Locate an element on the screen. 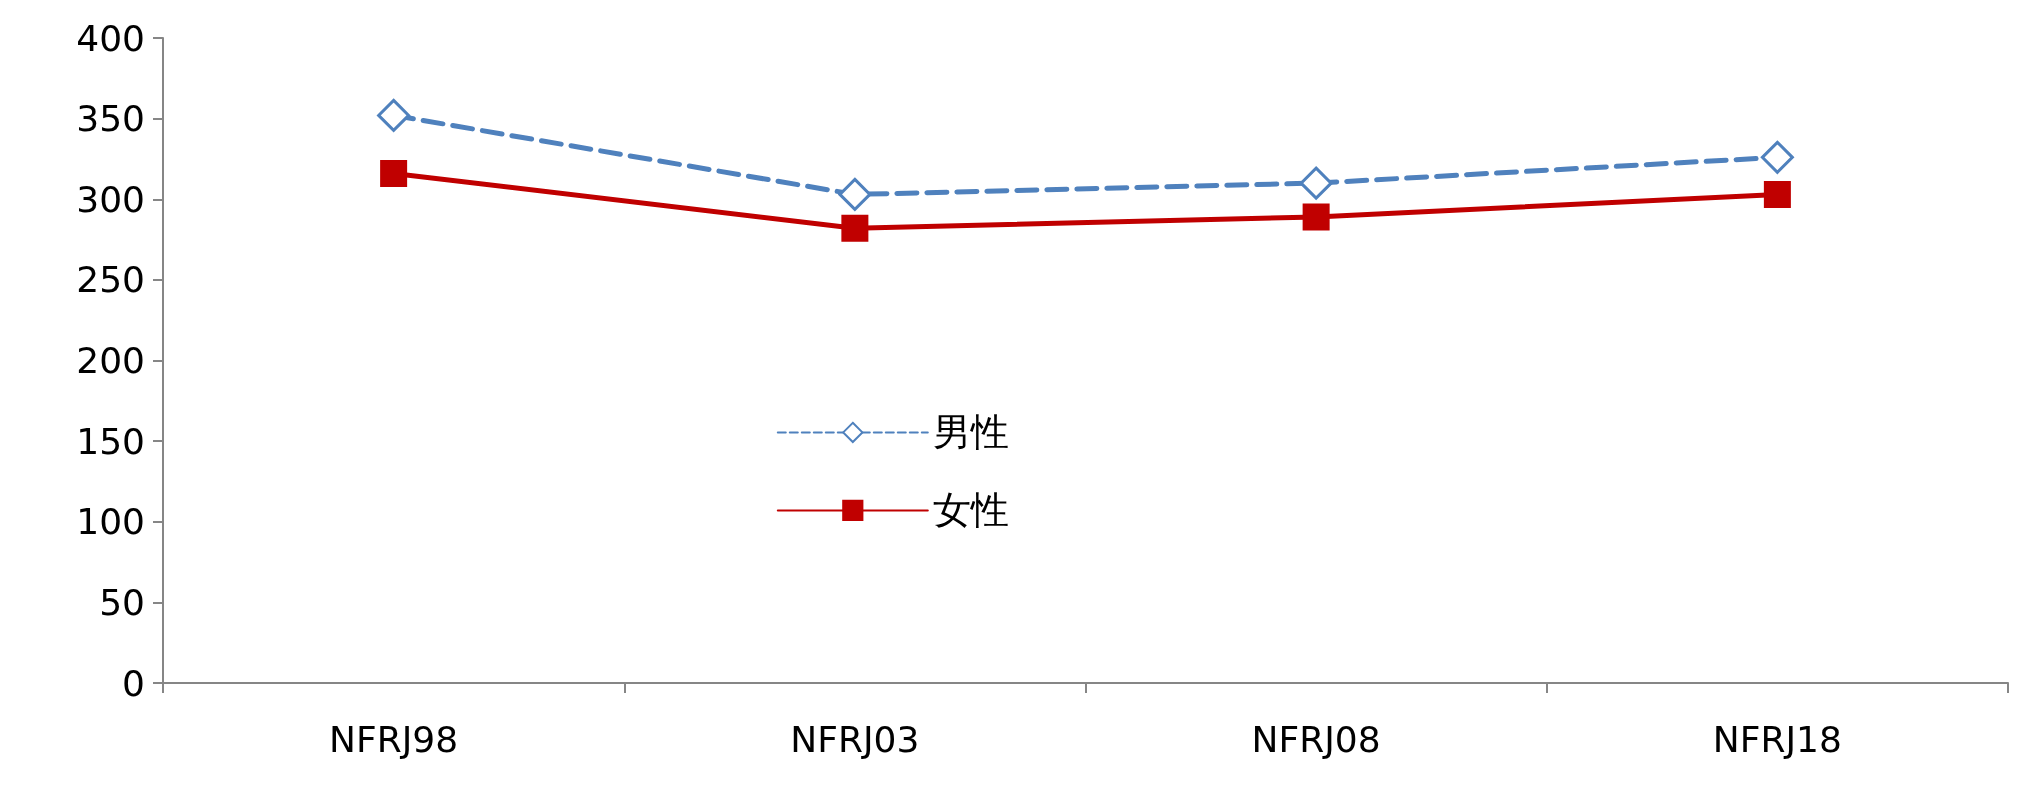 This screenshot has height=789, width=2036. x-tick-label: NFRJ18 is located at coordinates (1777, 739).